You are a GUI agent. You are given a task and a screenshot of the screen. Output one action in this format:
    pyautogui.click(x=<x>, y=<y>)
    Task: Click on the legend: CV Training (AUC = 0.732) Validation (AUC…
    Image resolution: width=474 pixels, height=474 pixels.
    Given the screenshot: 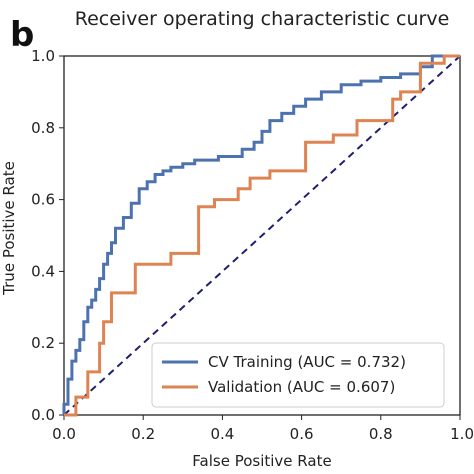 What is the action you would take?
    pyautogui.click(x=298, y=375)
    